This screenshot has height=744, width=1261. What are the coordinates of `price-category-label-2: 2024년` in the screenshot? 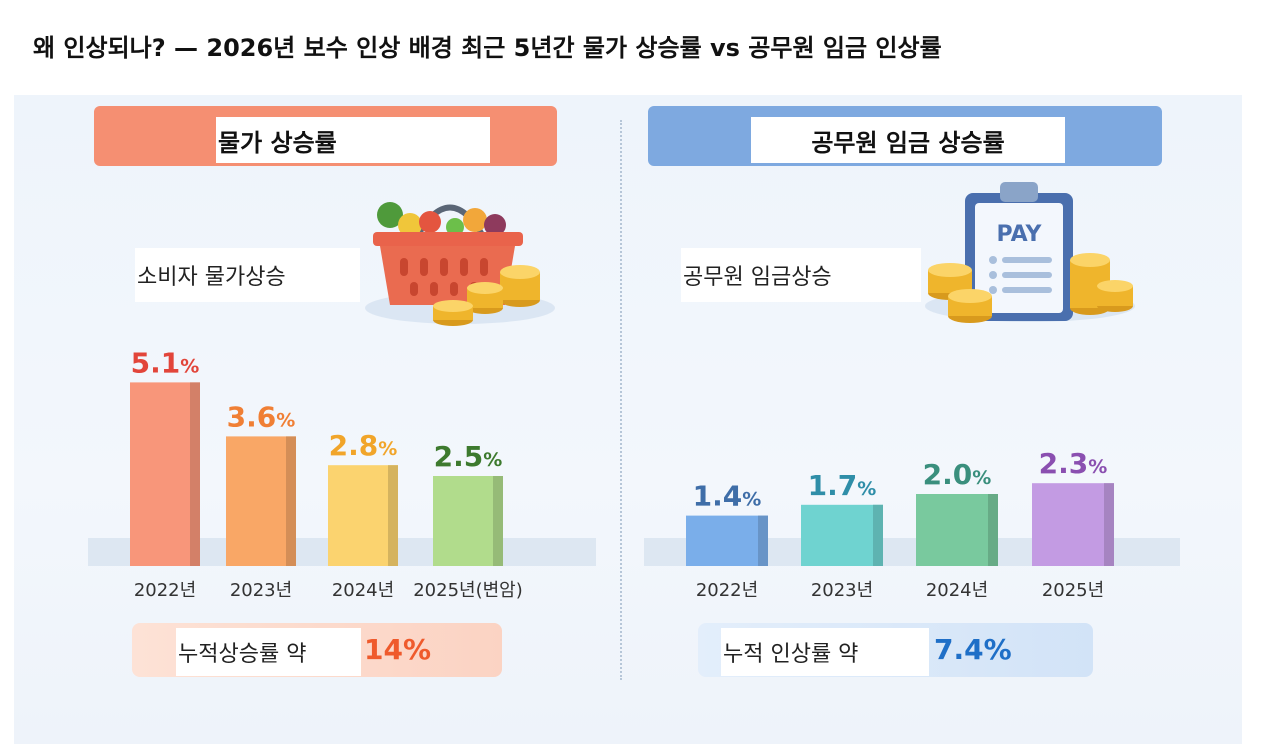 It's located at (363, 590).